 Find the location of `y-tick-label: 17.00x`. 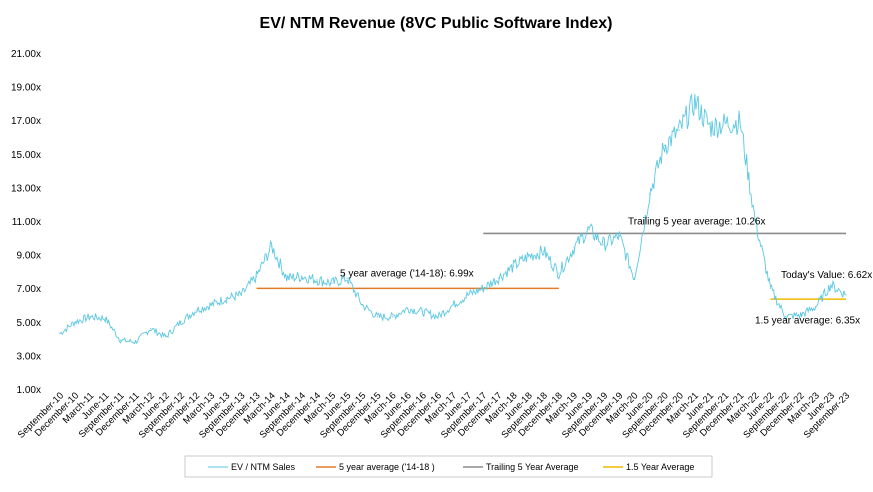

y-tick-label: 17.00x is located at coordinates (26, 121).